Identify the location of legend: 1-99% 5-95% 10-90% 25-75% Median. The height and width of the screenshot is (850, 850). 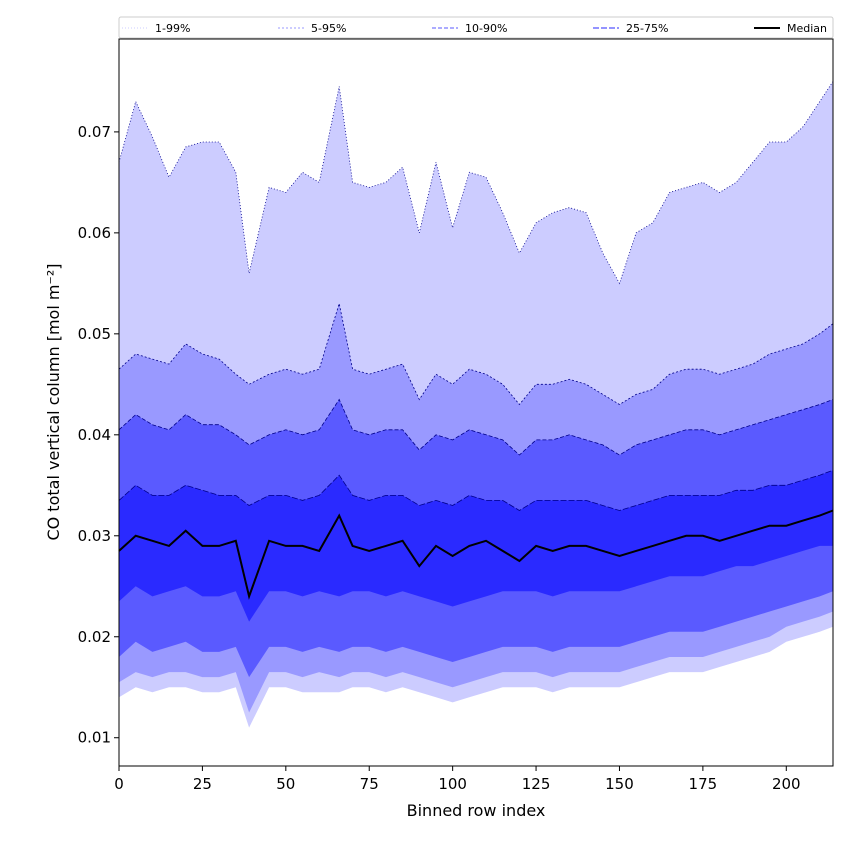
(476, 27).